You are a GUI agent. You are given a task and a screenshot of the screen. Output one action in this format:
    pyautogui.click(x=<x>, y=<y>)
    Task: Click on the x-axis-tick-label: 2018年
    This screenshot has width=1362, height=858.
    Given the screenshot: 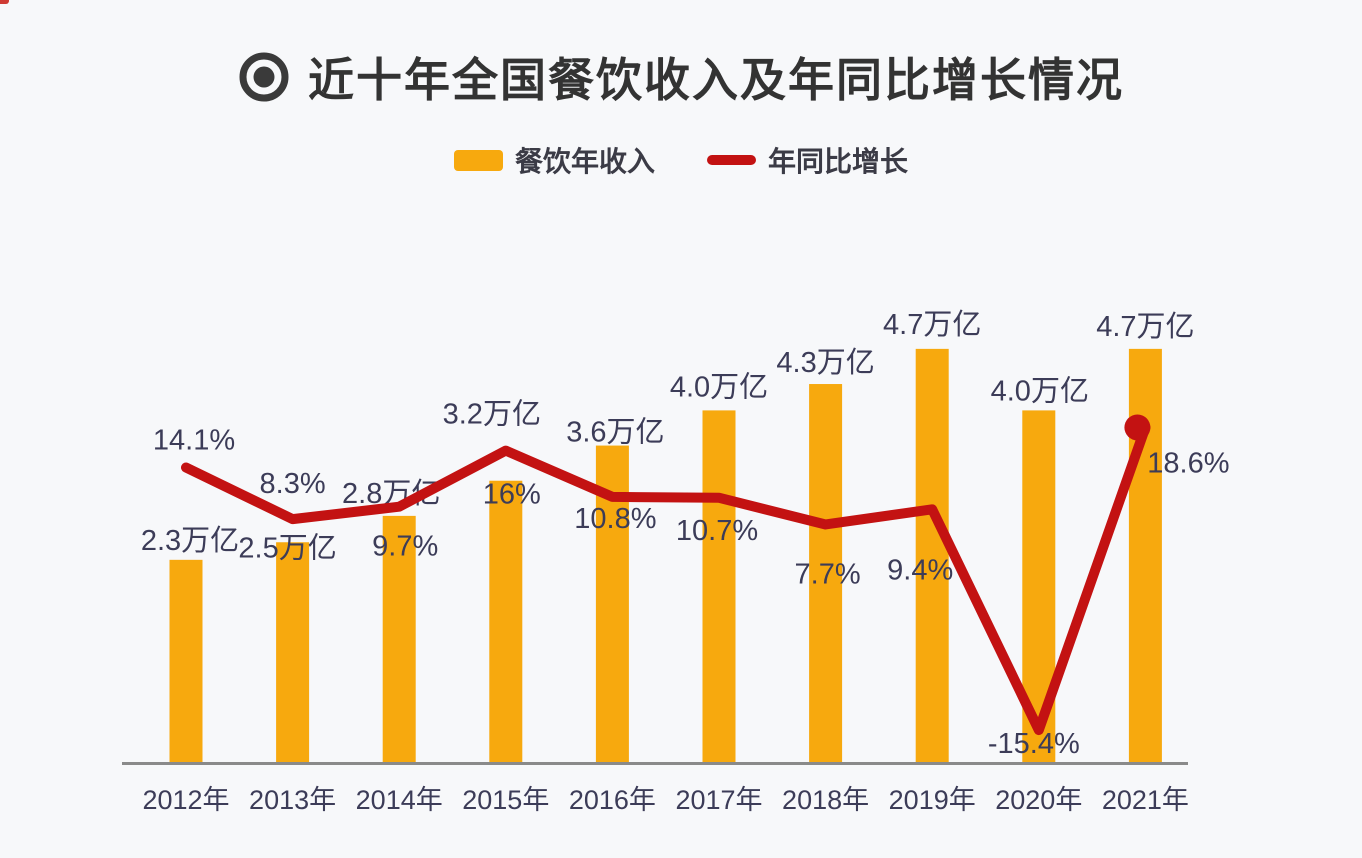 What is the action you would take?
    pyautogui.click(x=825, y=800)
    